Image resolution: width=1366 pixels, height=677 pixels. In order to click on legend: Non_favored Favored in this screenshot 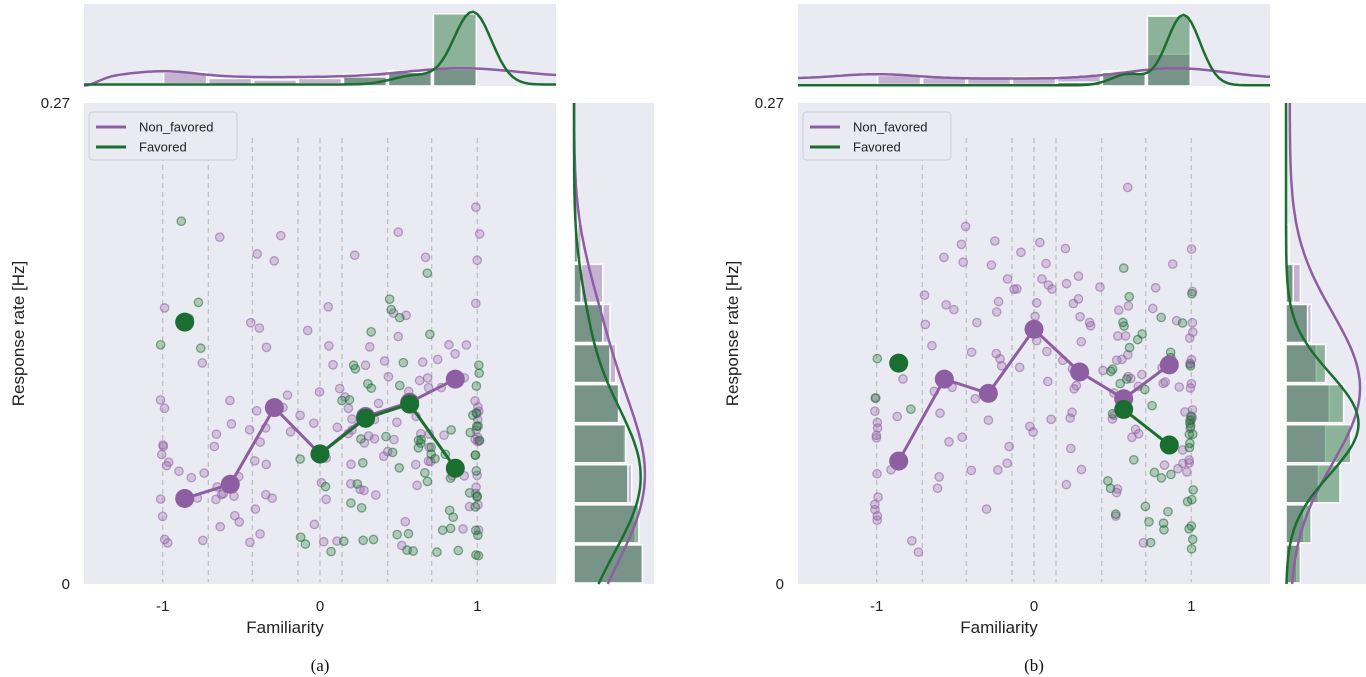, I will do `click(163, 136)`.